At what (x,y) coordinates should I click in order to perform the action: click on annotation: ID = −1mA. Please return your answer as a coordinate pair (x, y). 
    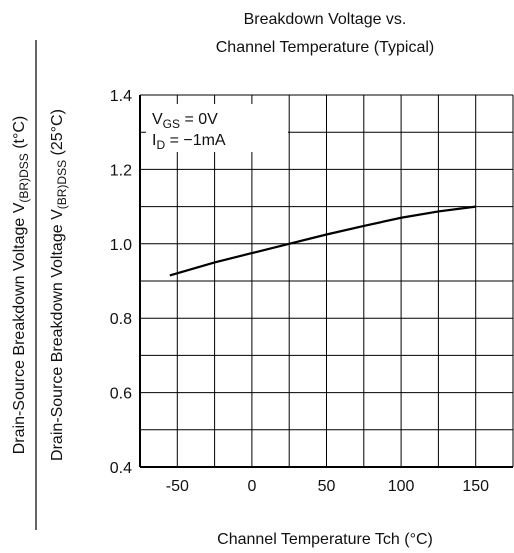
    Looking at the image, I should click on (189, 142).